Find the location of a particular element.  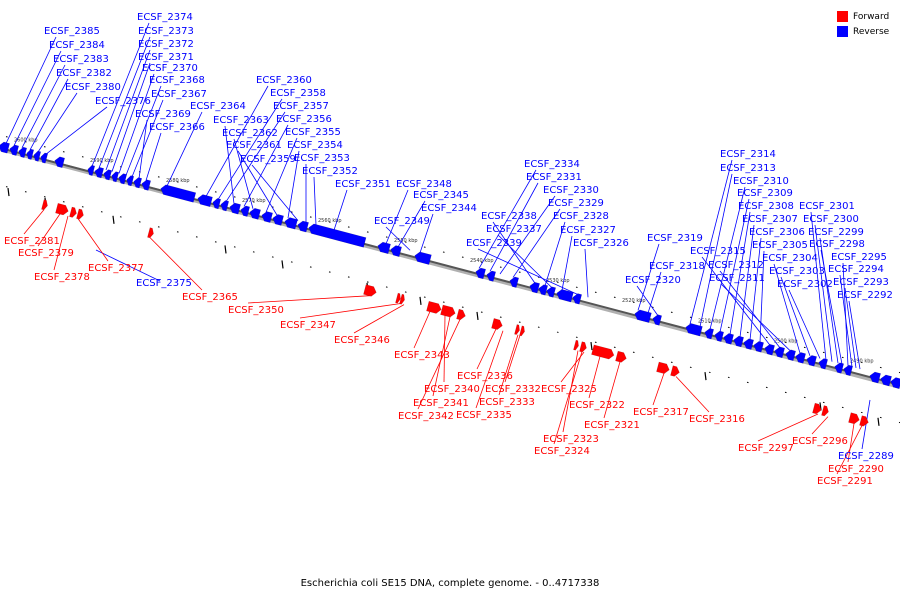

legend: Forward Reverse is located at coordinates (863, 24).